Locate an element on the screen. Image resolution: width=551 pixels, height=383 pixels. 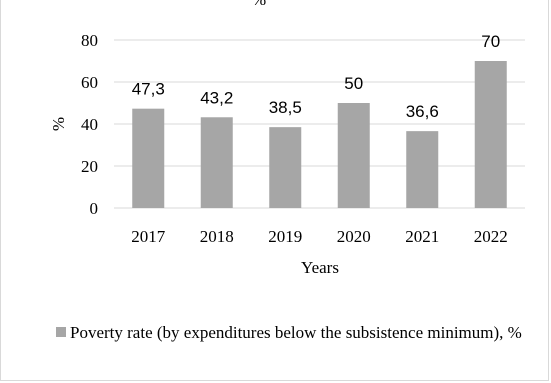
x-axis-label: Years is located at coordinates (320, 267).